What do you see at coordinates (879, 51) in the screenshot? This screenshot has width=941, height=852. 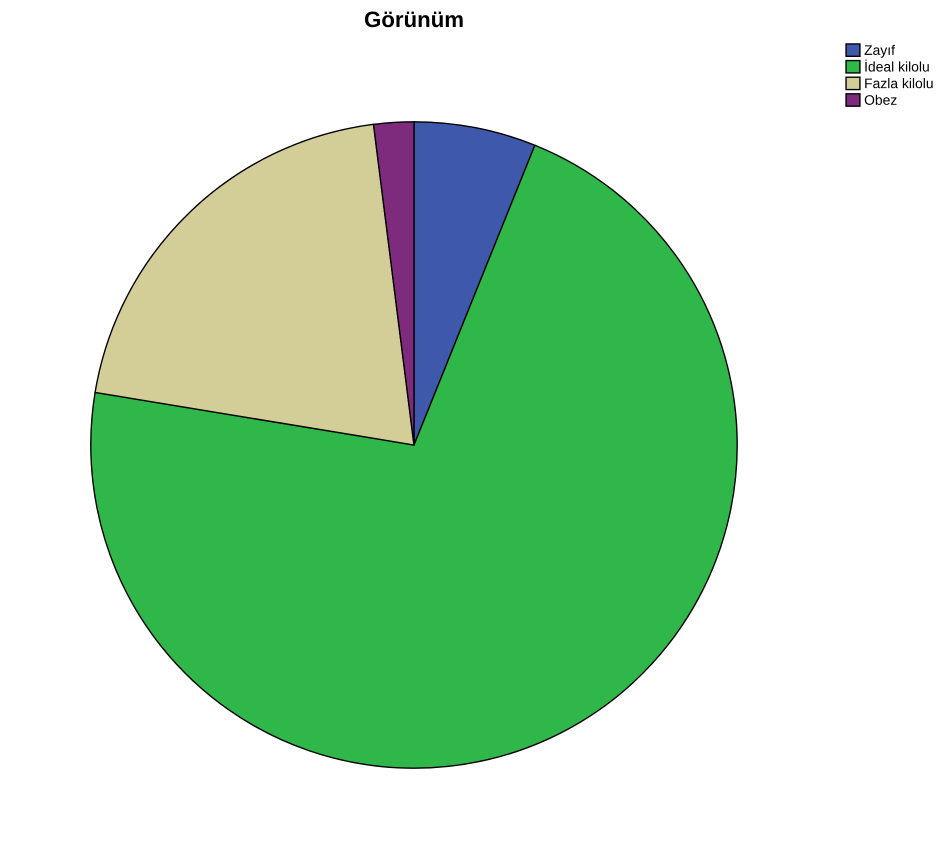 I see `legend-label: Zayıf` at bounding box center [879, 51].